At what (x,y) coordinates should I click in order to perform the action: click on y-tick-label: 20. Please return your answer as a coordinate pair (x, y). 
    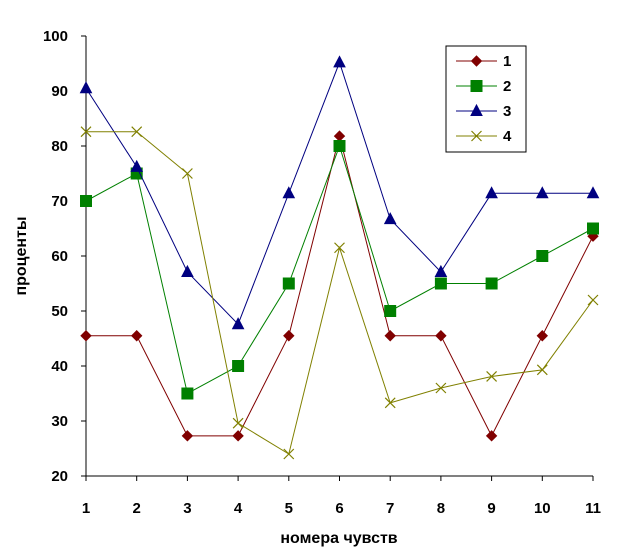
    Looking at the image, I should click on (59, 476).